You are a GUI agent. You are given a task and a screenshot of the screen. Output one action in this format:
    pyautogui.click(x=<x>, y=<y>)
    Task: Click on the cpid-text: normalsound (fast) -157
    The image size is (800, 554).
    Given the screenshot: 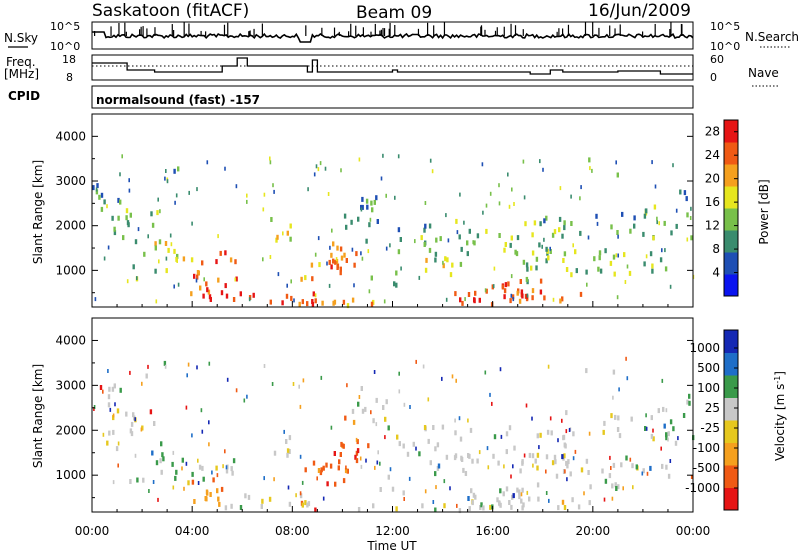 What is the action you would take?
    pyautogui.click(x=178, y=100)
    